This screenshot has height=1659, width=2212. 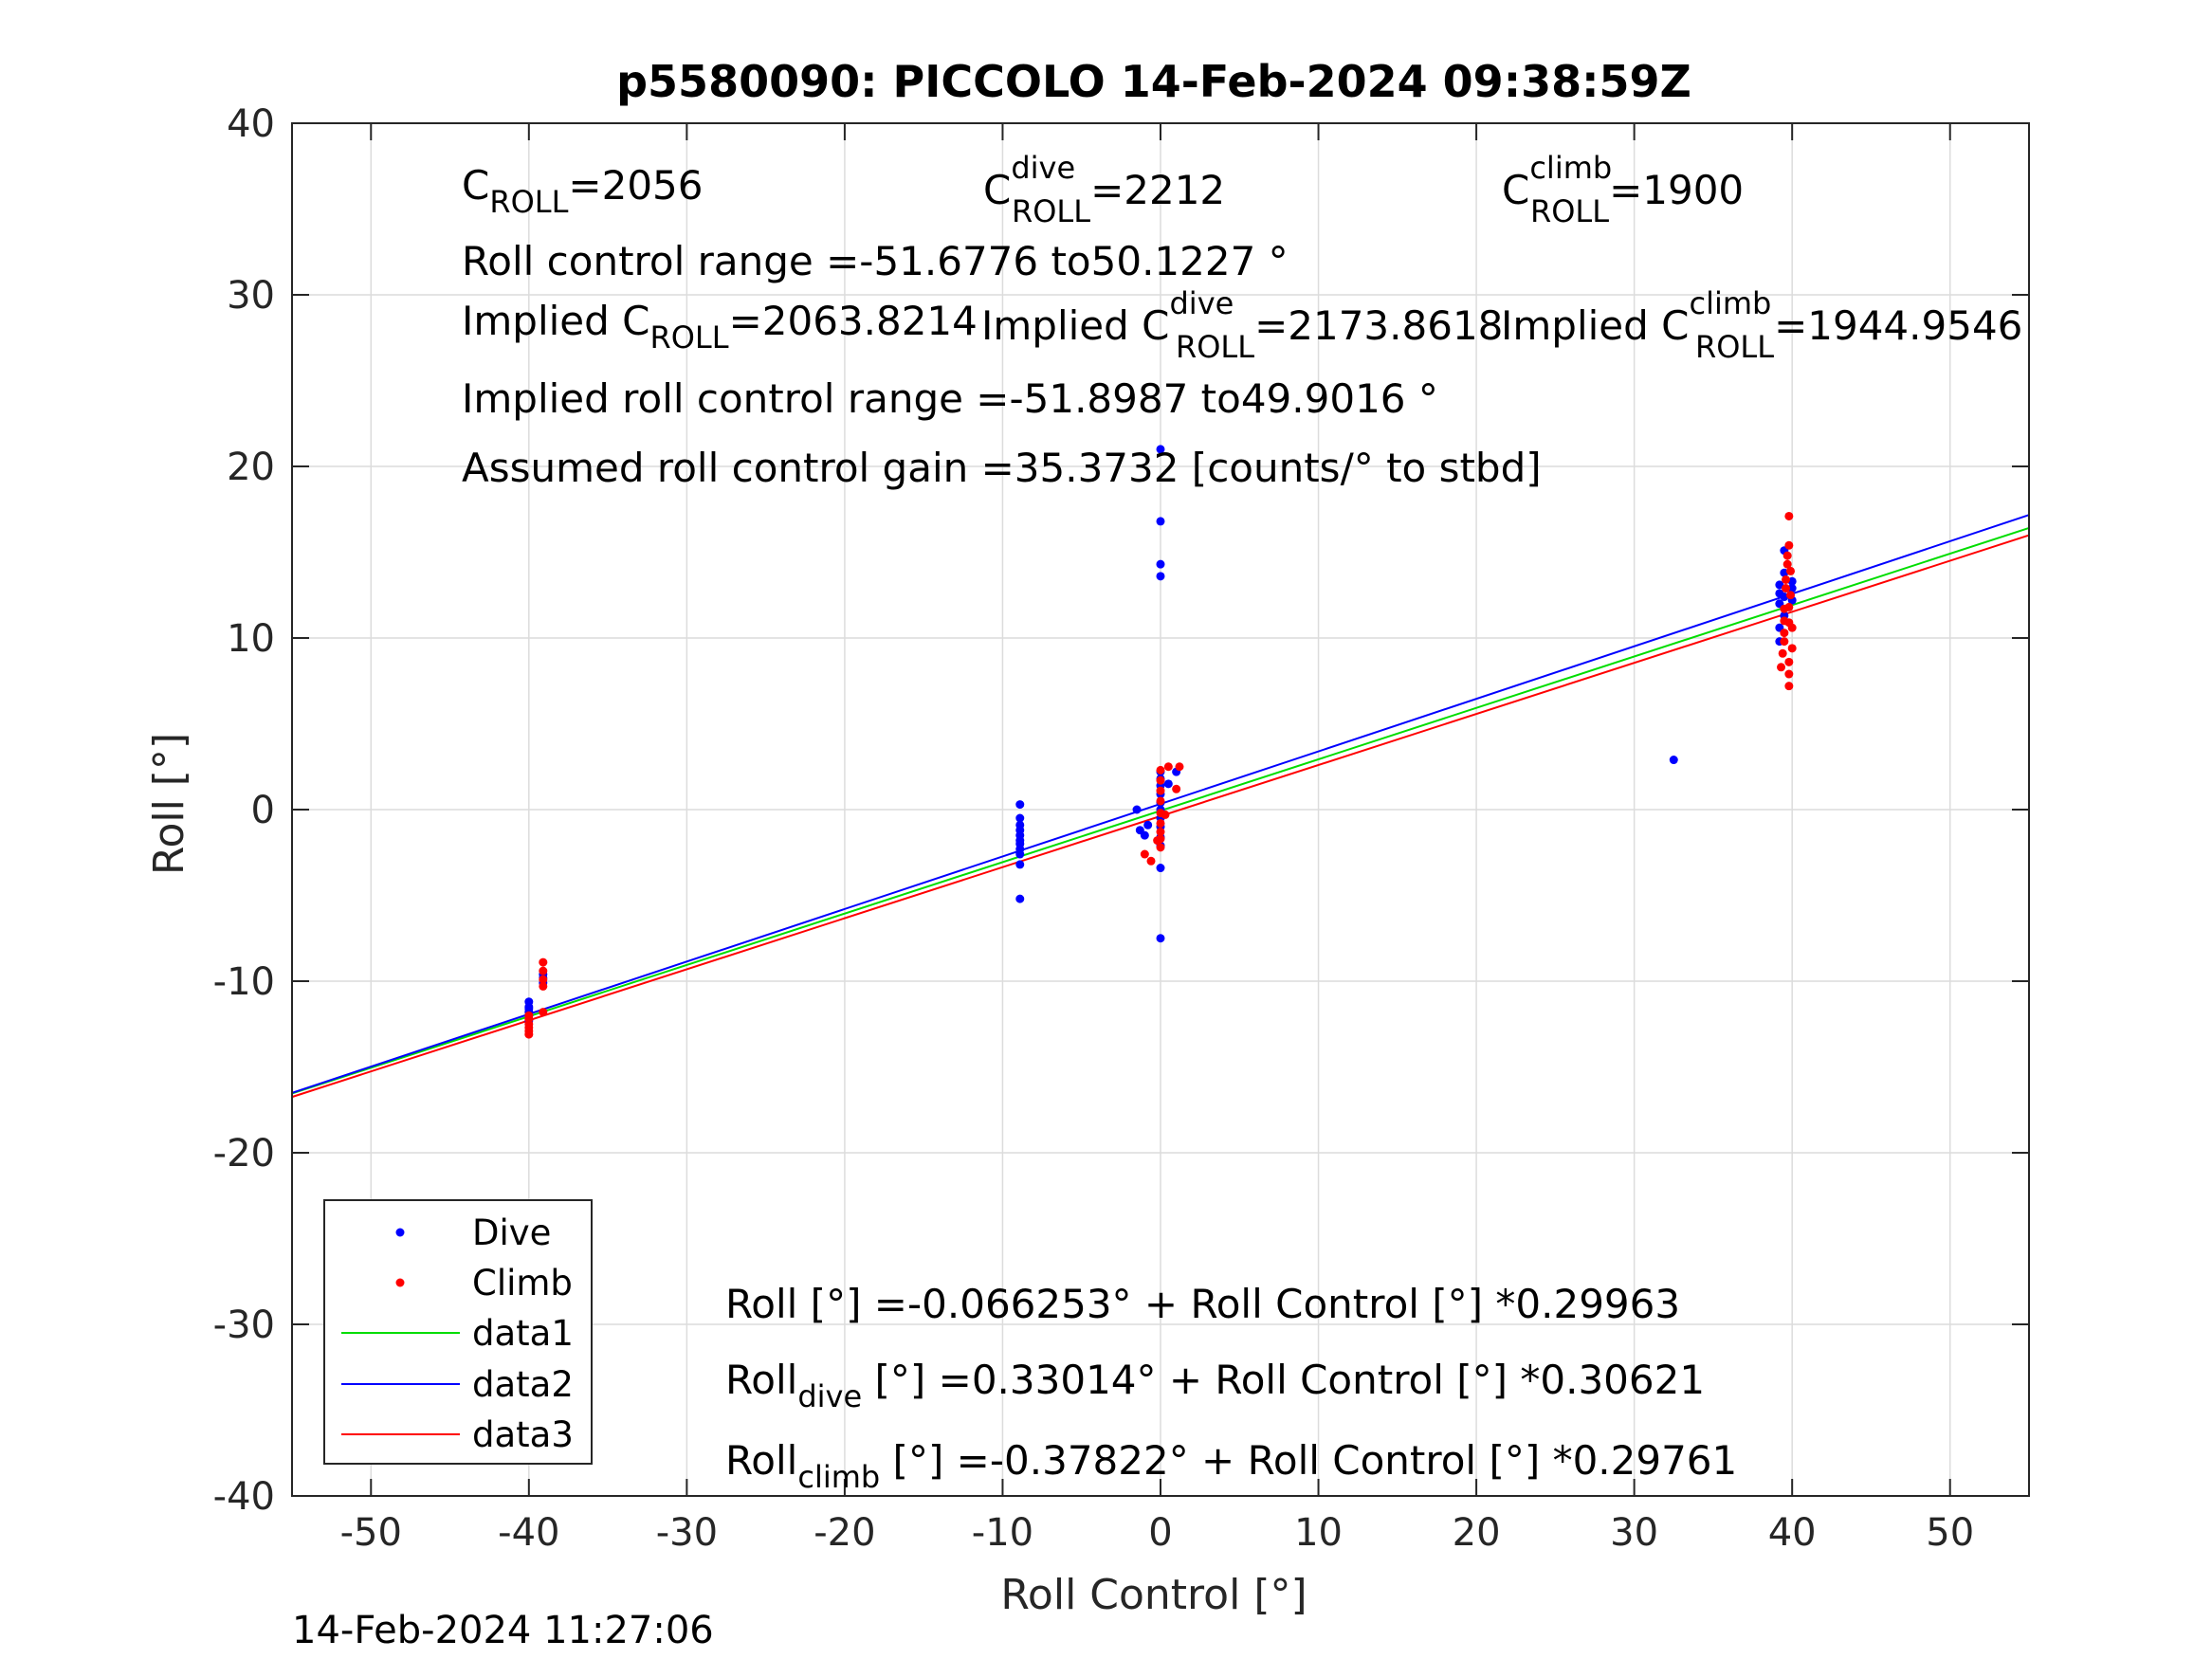 What do you see at coordinates (844, 1533) in the screenshot?
I see `x-tick-label: -20` at bounding box center [844, 1533].